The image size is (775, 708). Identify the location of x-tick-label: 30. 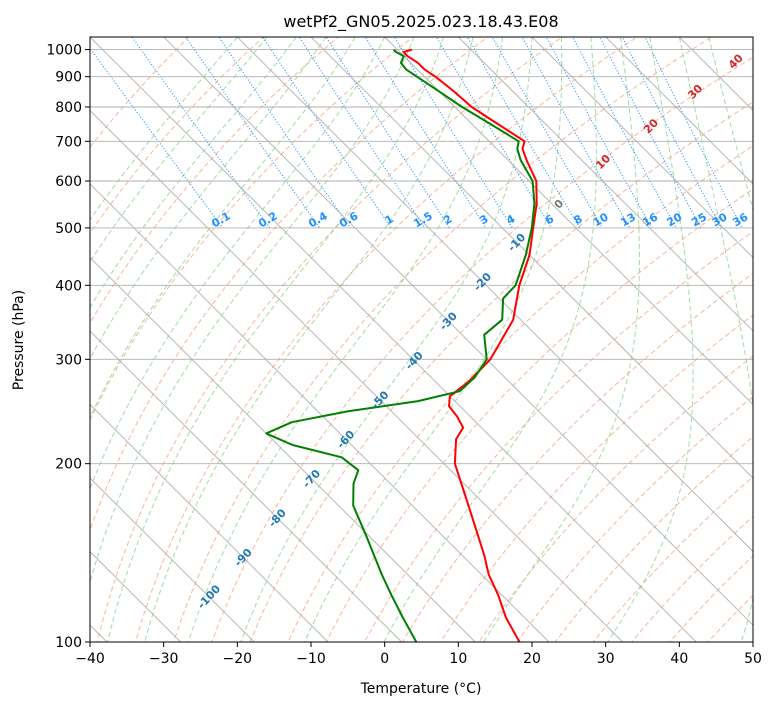
(606, 659).